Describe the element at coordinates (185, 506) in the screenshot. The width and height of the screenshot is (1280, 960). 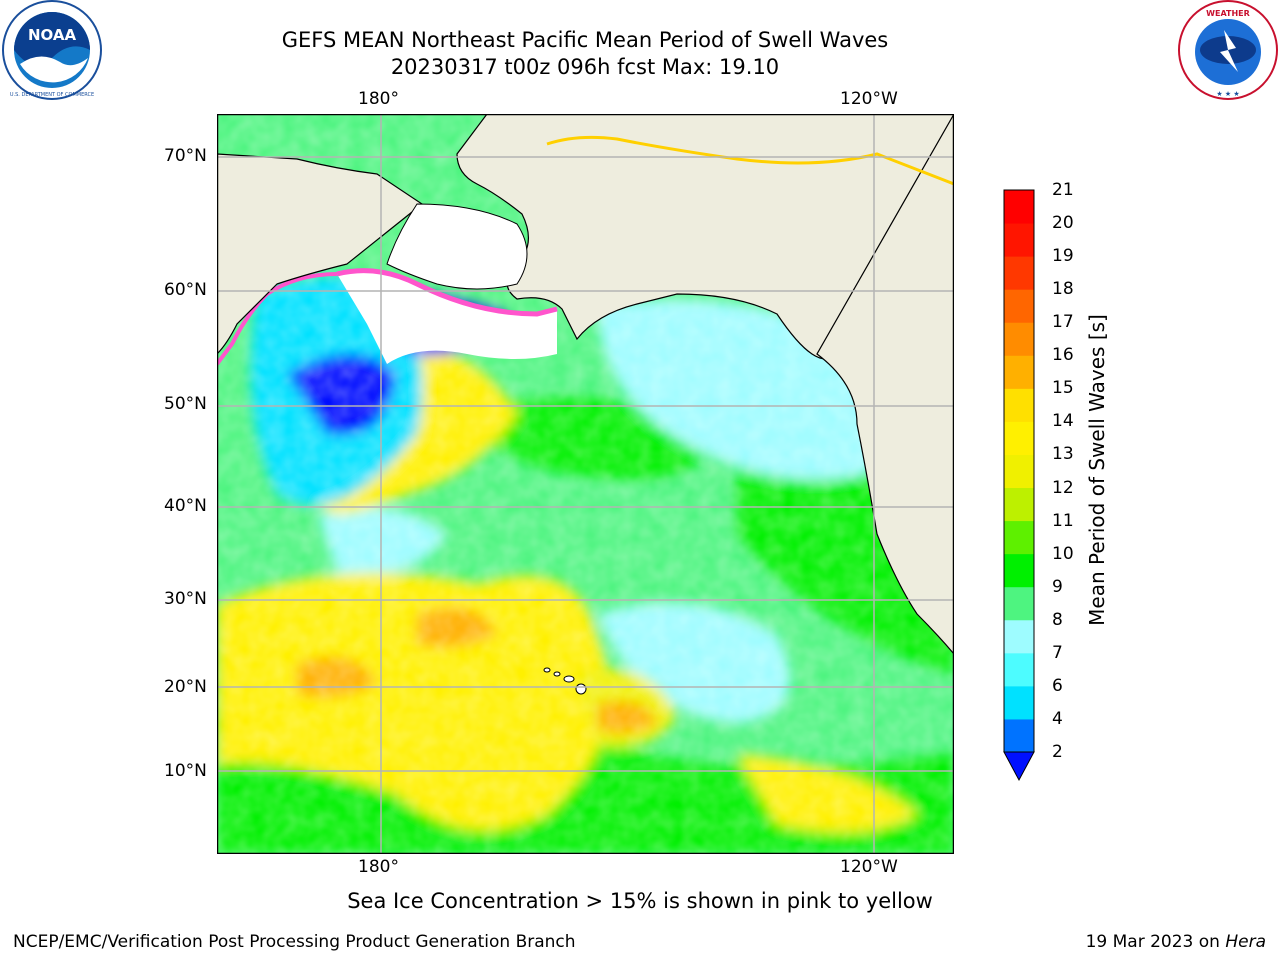
I see `lat-label-40n: 40°N` at that location.